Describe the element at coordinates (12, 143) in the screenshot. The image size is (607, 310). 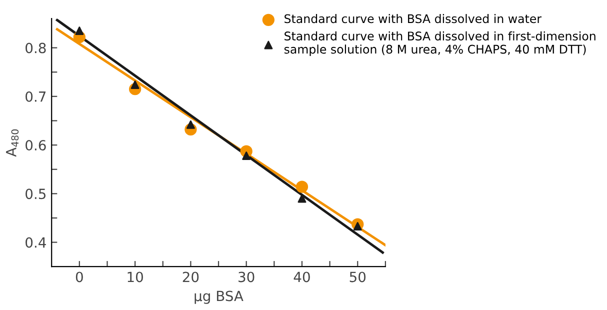
I see `y-axis-title: A$_{480}$` at that location.